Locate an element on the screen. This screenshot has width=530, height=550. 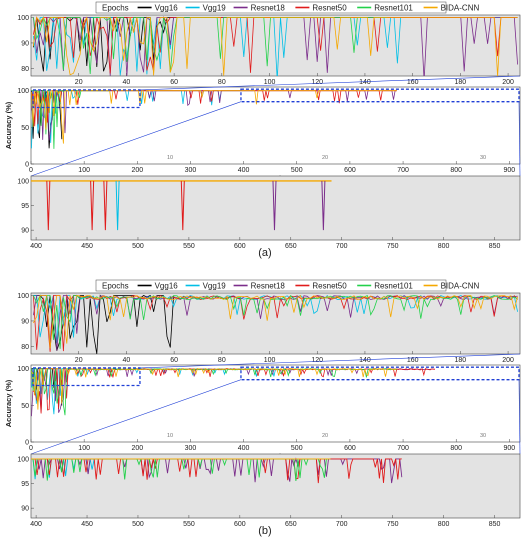
bottom-inset-xtick-label: 550 is located at coordinates (189, 524).